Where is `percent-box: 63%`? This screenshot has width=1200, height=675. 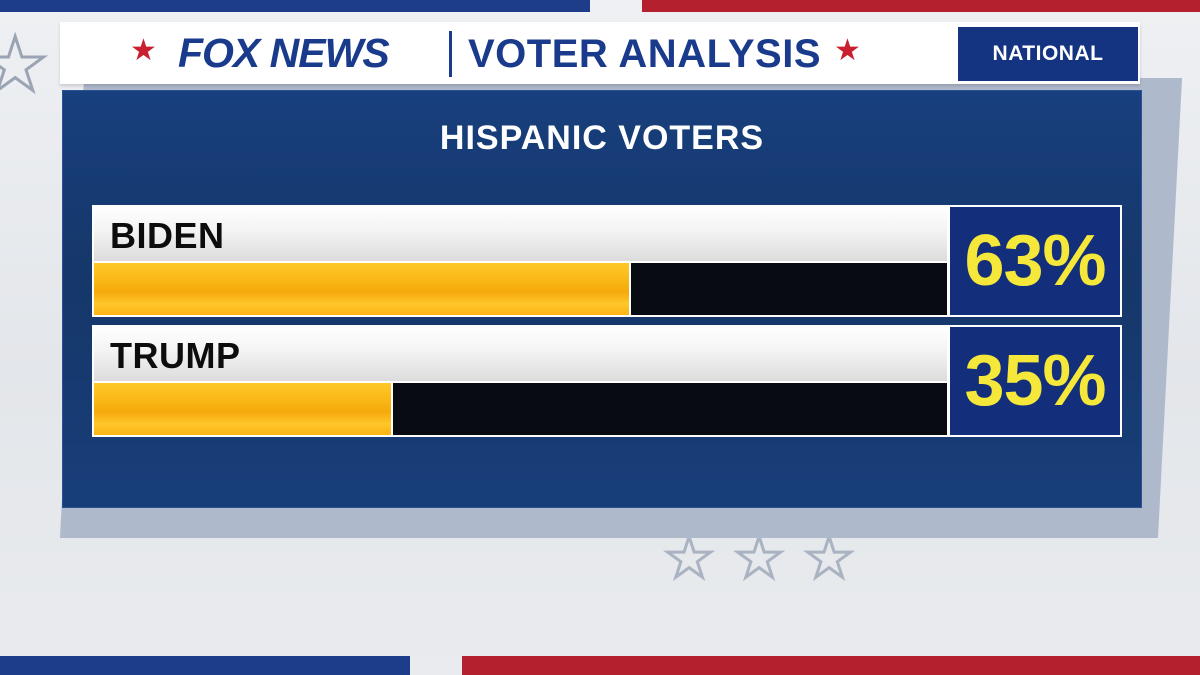
percent-box: 63% is located at coordinates (1035, 261).